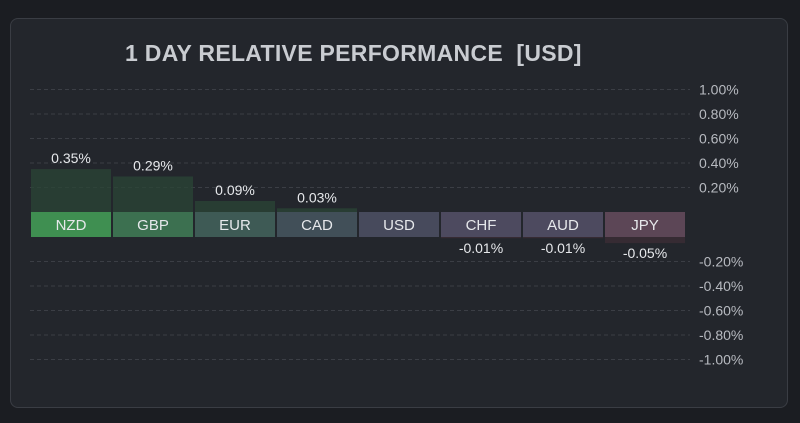  I want to click on y-tick-label: -0.80%, so click(721, 335).